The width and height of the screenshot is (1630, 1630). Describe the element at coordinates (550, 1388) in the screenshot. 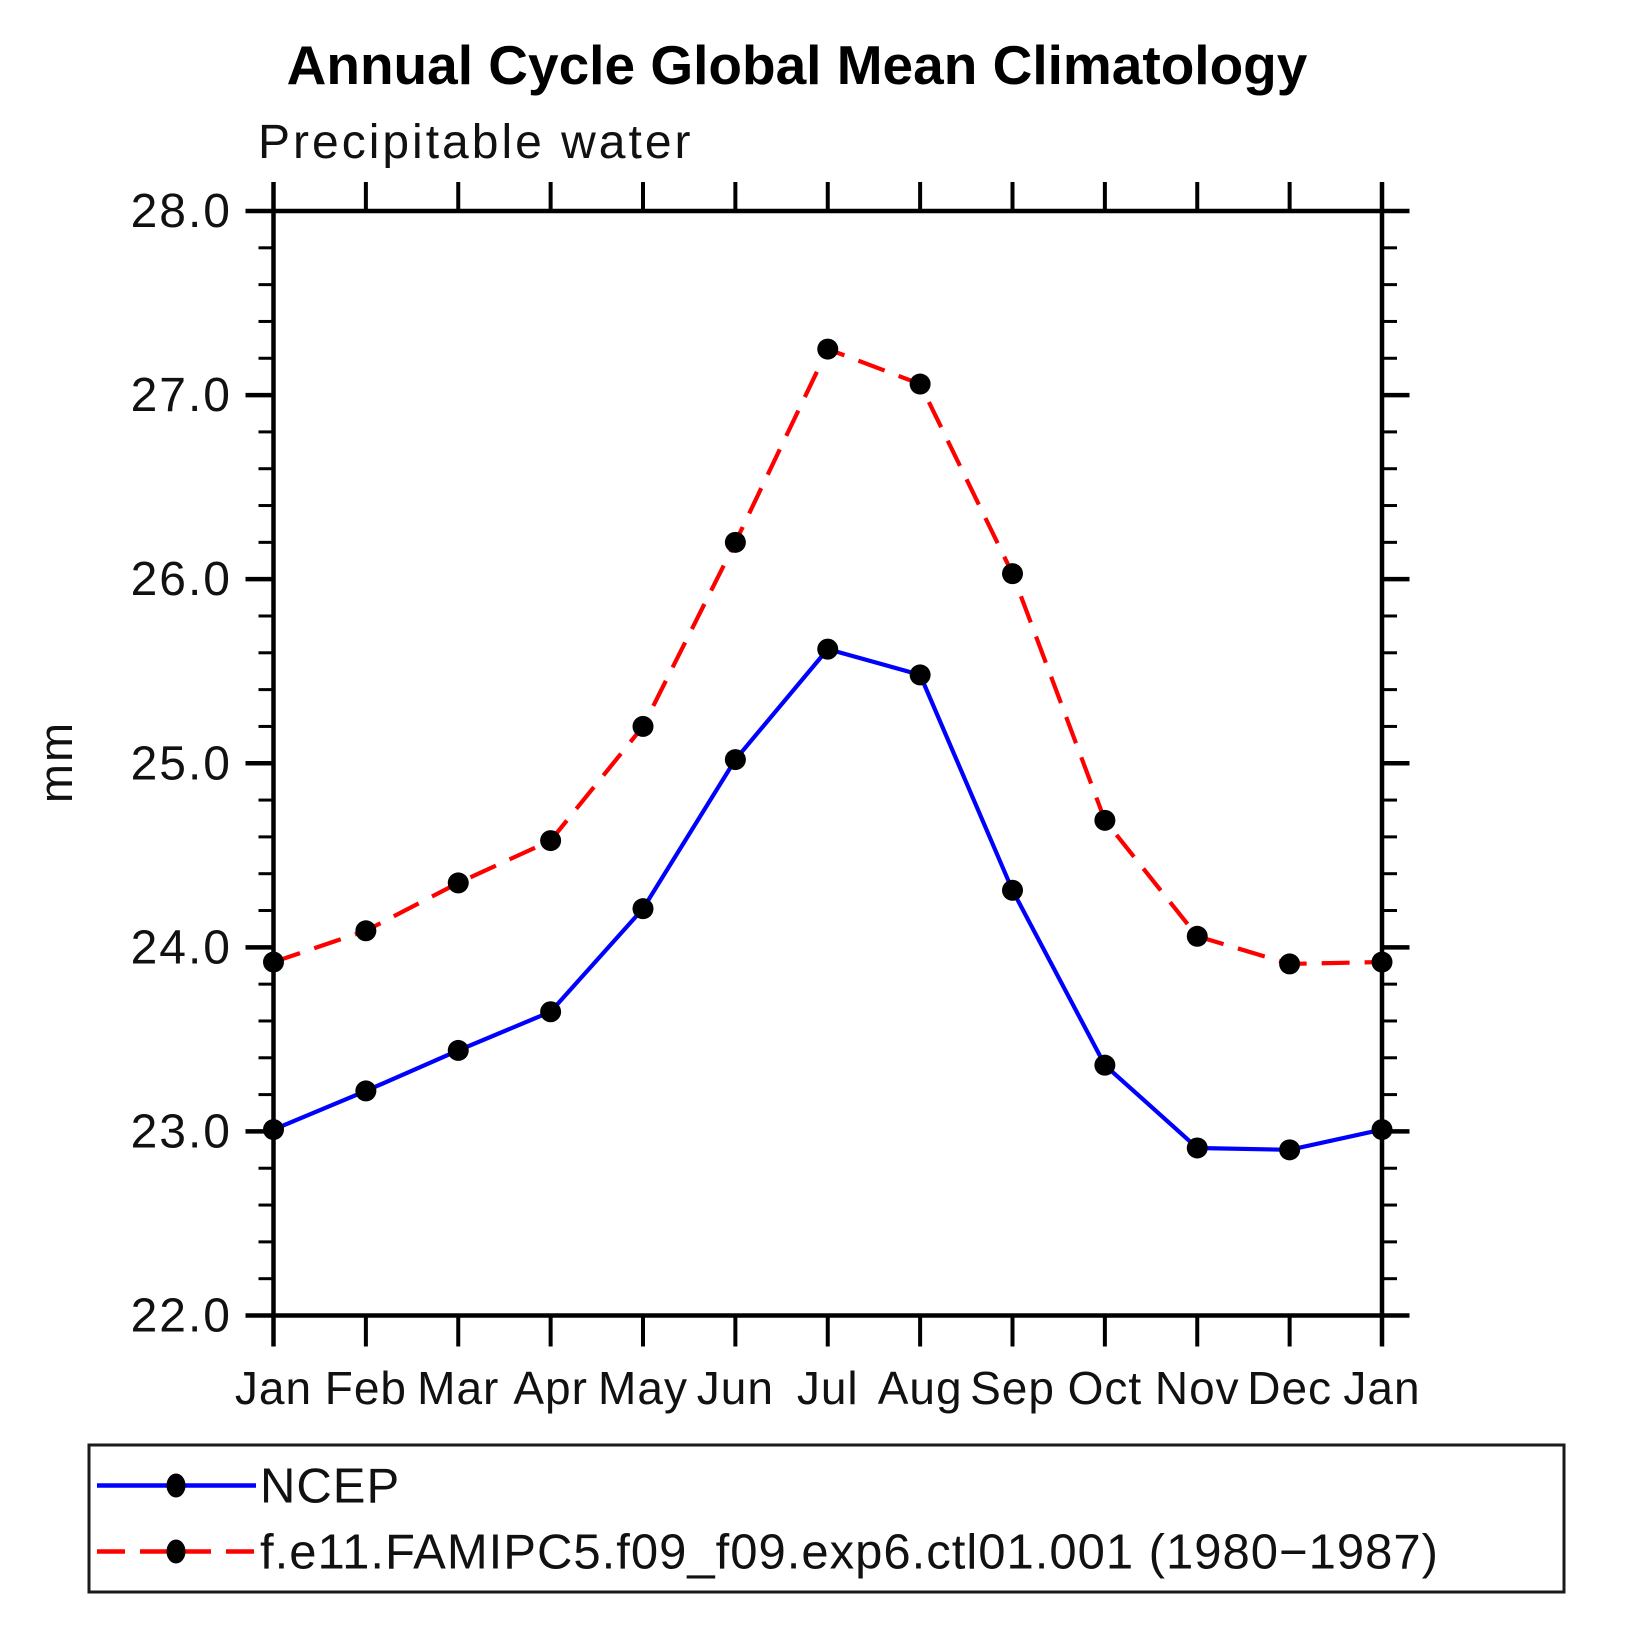

I see `x-tick-label: Apr` at that location.